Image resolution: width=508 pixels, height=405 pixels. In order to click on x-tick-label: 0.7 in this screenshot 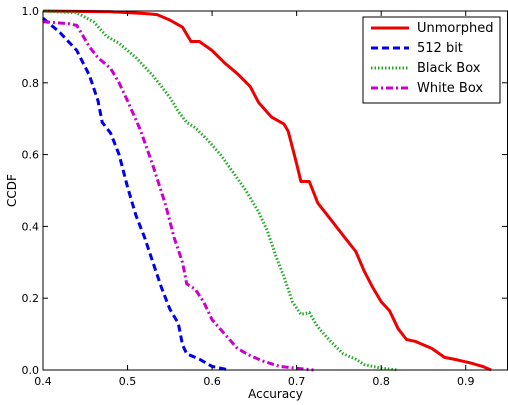, I will do `click(297, 381)`.